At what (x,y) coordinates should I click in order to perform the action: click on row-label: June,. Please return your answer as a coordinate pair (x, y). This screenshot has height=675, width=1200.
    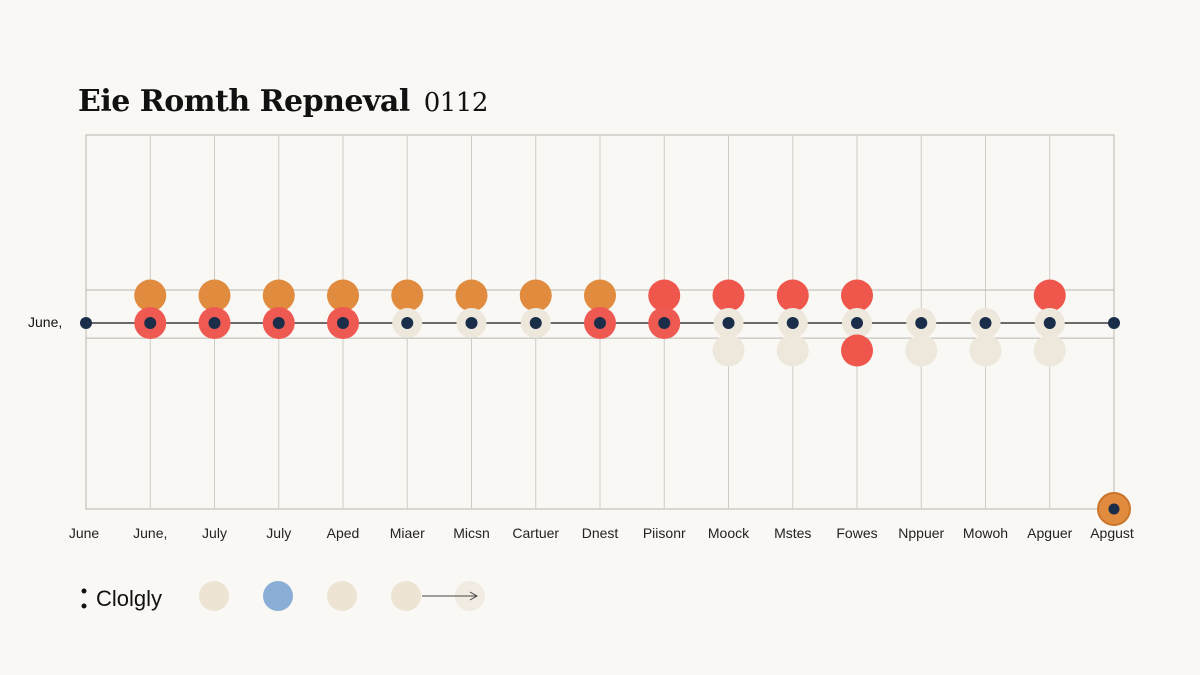
    Looking at the image, I should click on (45, 322).